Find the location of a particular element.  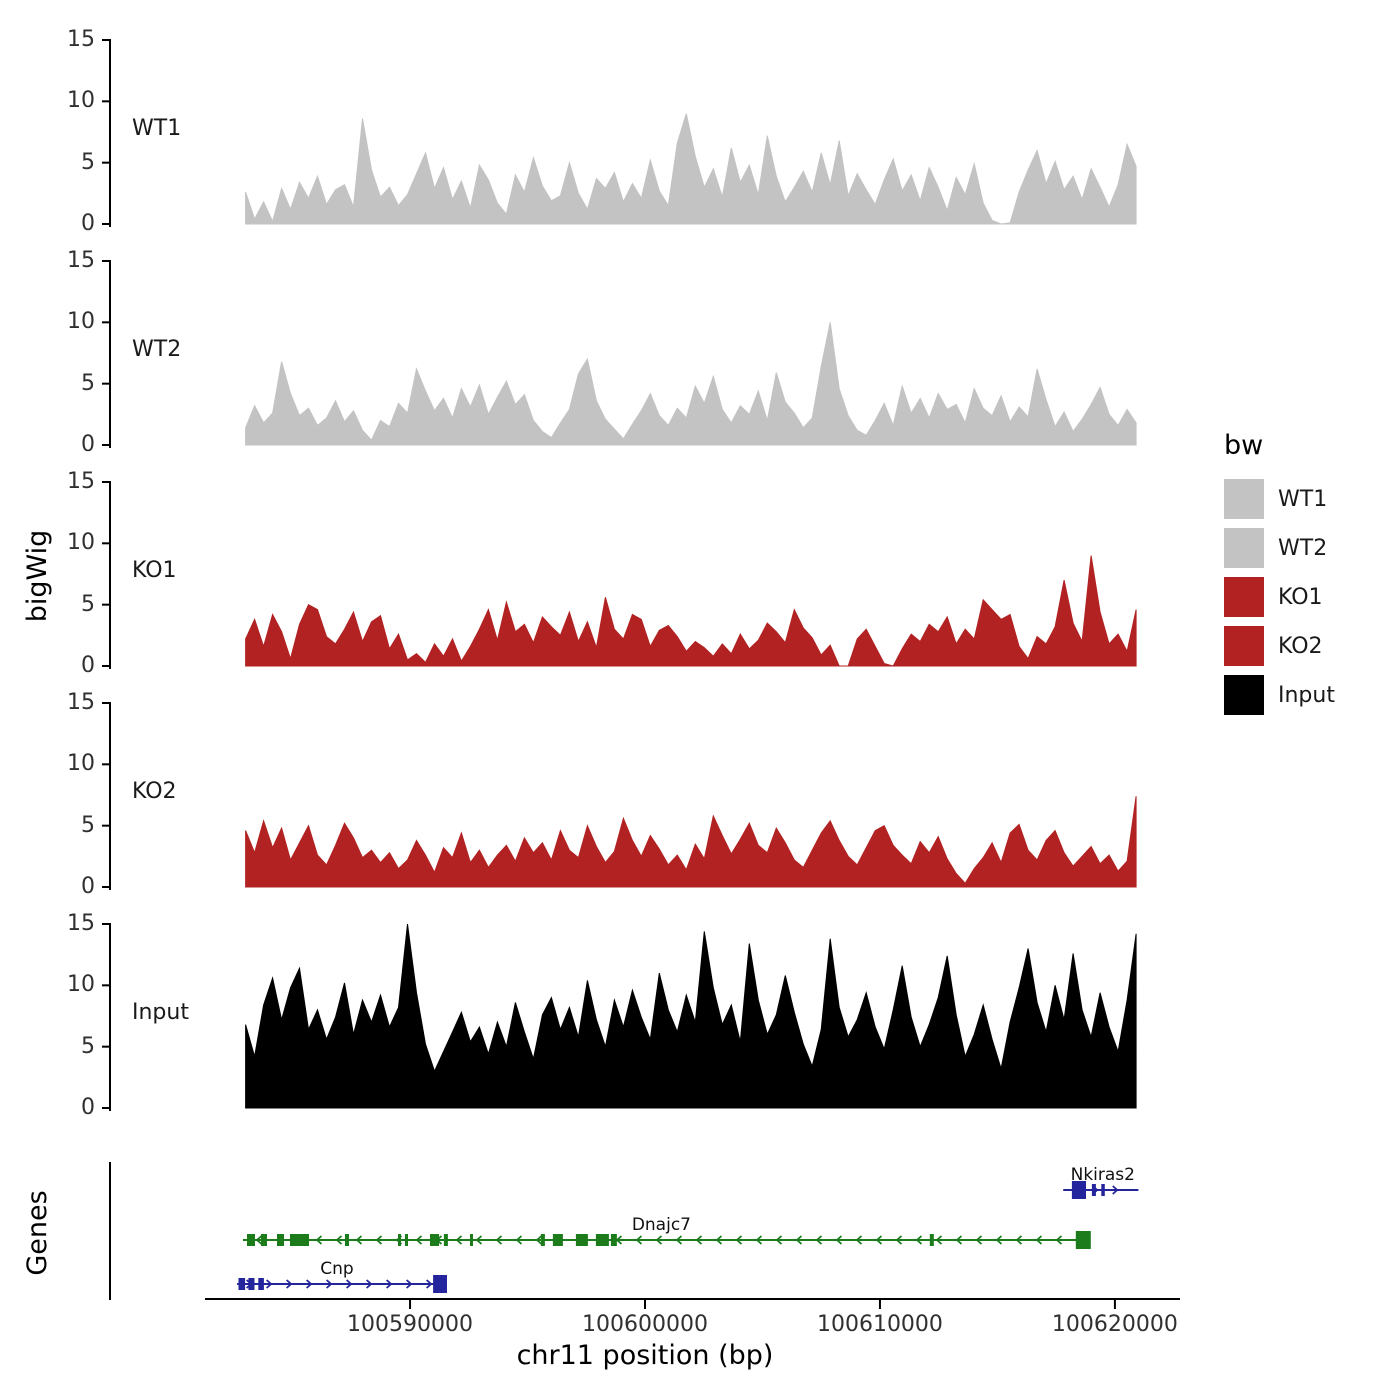

track-panel-input: 0 5 10 15 Input is located at coordinates (615, 1015).